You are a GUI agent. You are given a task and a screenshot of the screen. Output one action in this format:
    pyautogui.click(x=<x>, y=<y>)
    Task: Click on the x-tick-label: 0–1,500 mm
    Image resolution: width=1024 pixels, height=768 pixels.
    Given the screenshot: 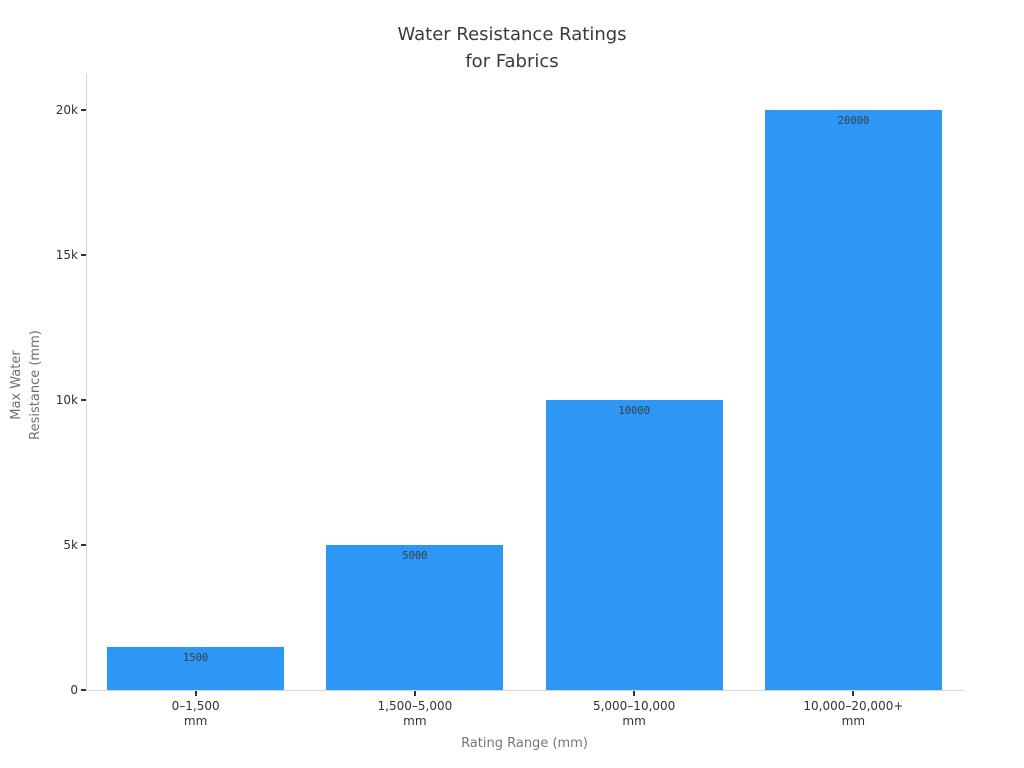 What is the action you would take?
    pyautogui.click(x=196, y=714)
    